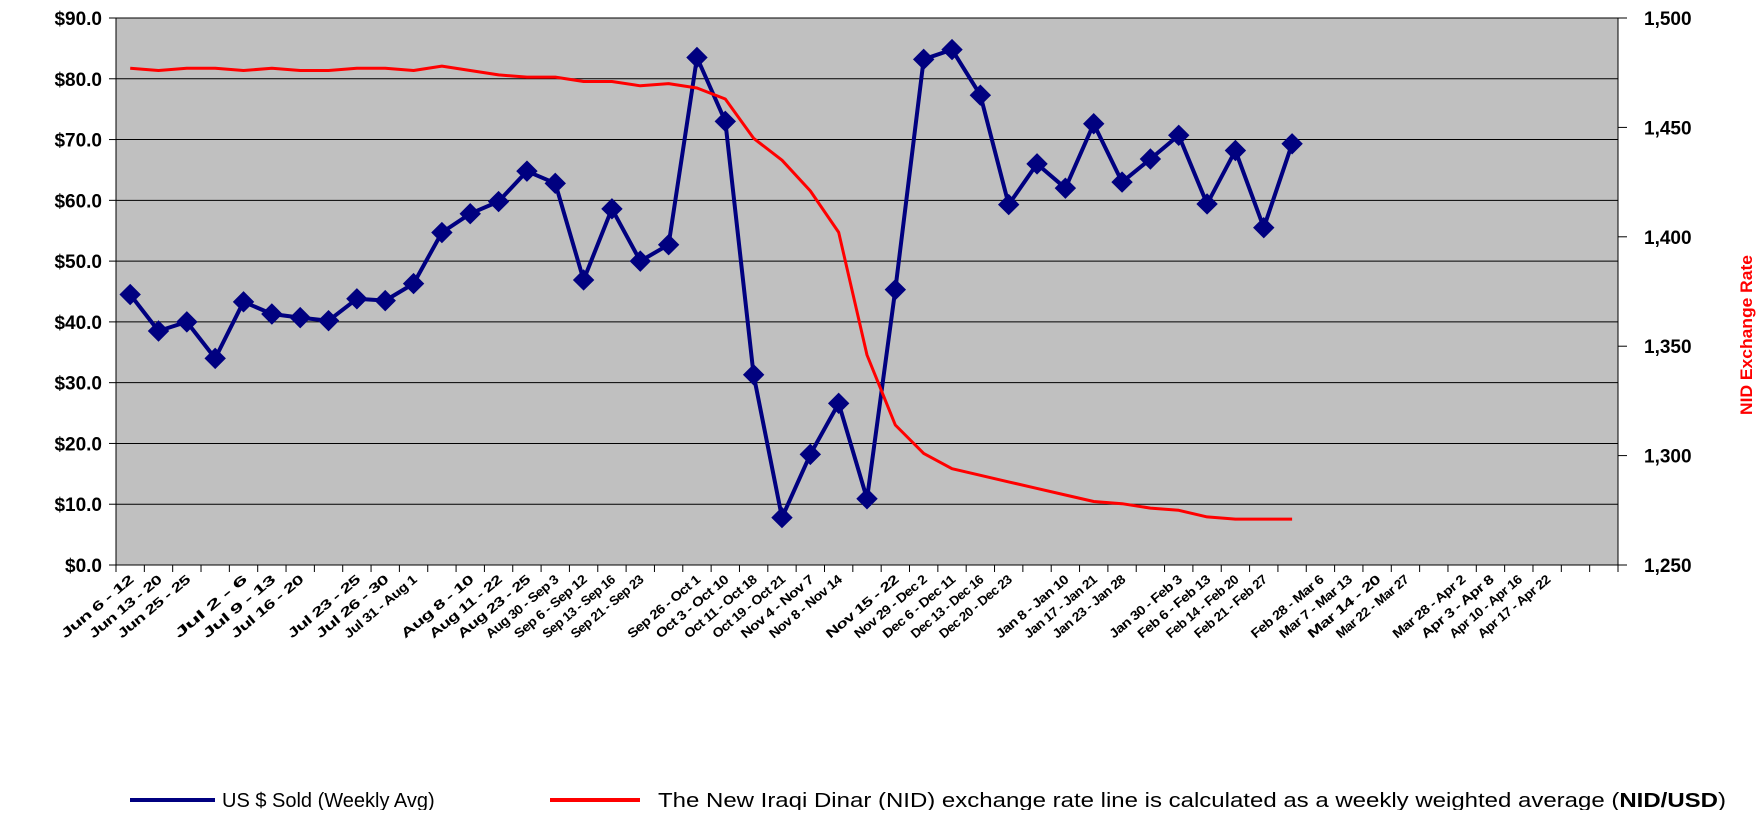 The height and width of the screenshot is (815, 1761). Describe the element at coordinates (1668, 238) in the screenshot. I see `right-axis-tick-label: 1,400` at that location.